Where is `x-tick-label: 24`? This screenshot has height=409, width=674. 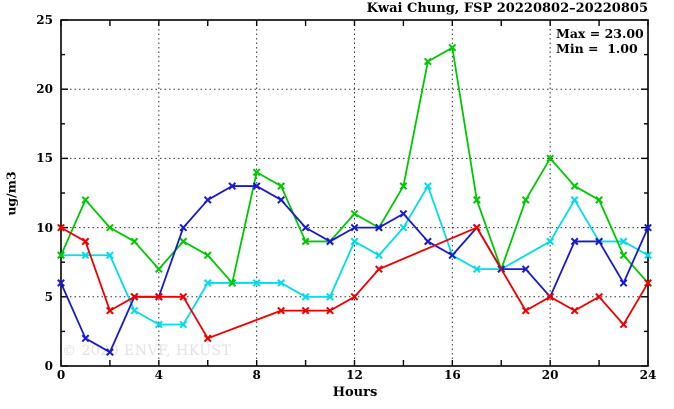
x-tick-label: 24 is located at coordinates (648, 375).